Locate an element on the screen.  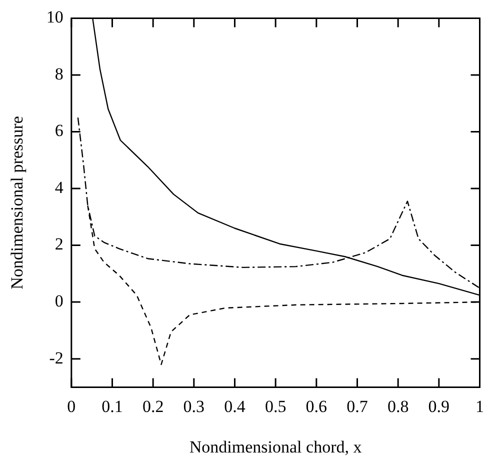
x-tick-label: 0.6 is located at coordinates (317, 406).